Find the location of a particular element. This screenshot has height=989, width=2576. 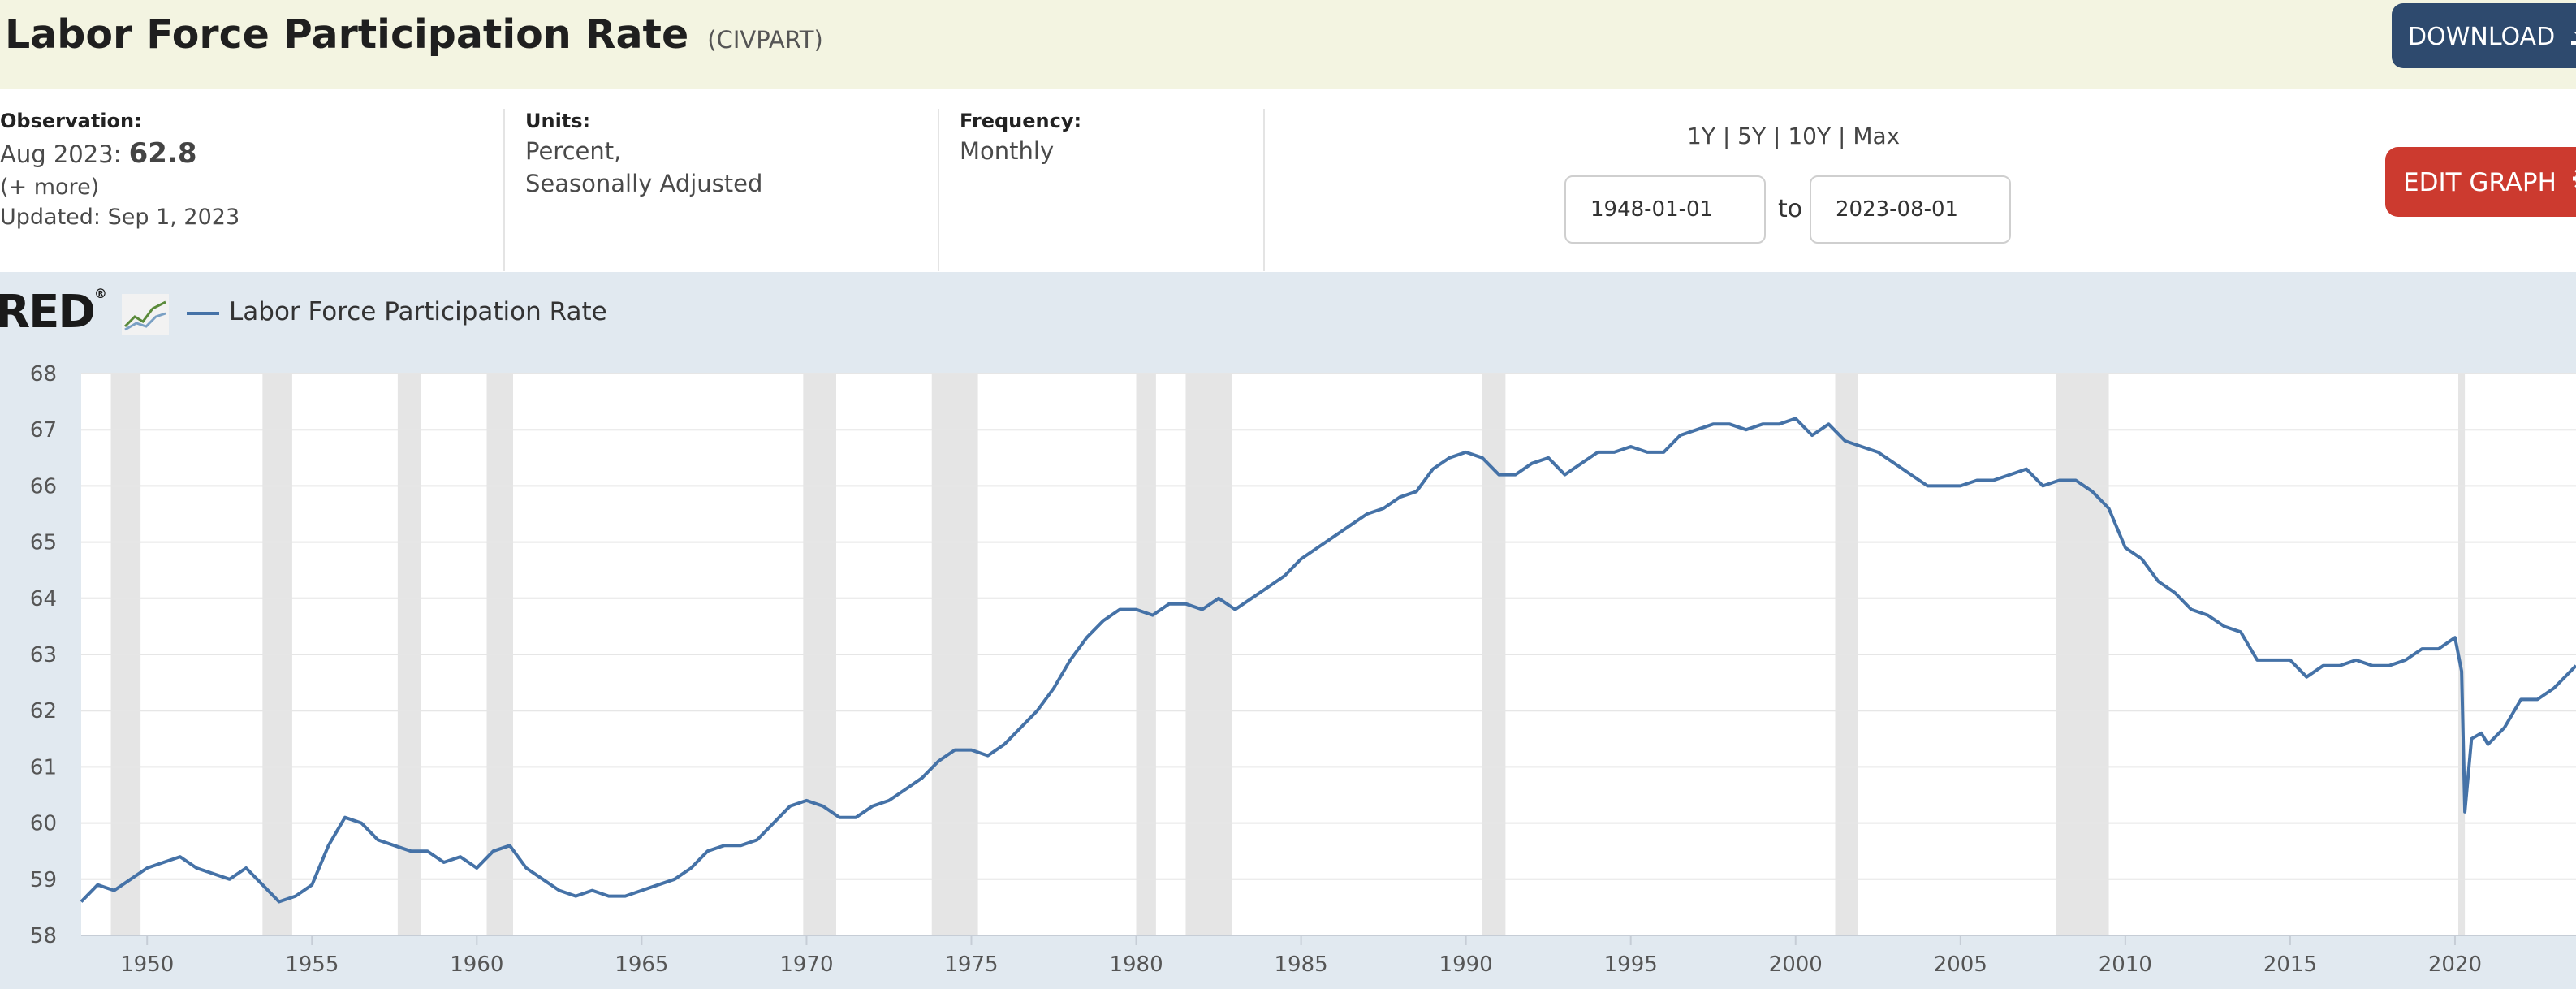

observation-value: 62.8 is located at coordinates (162, 153).